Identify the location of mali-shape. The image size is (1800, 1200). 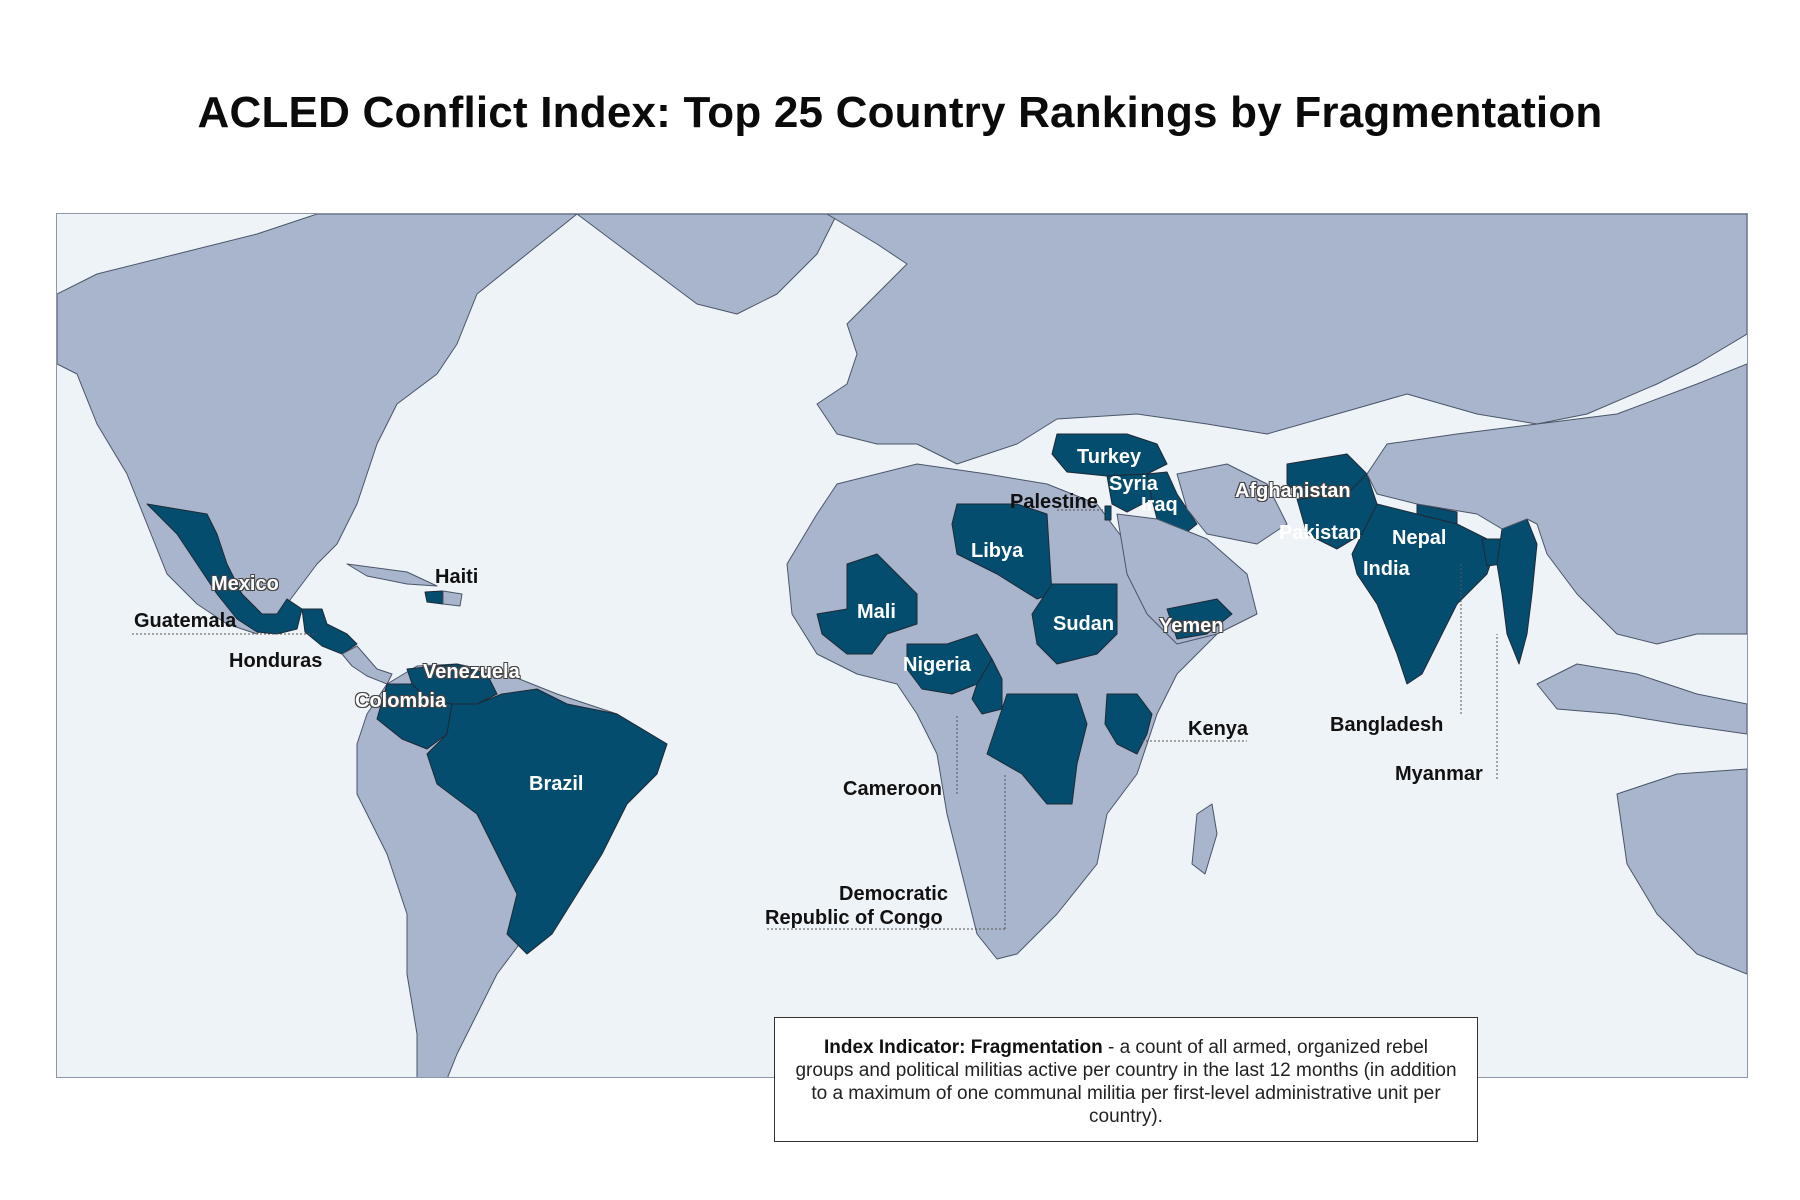
(867, 604).